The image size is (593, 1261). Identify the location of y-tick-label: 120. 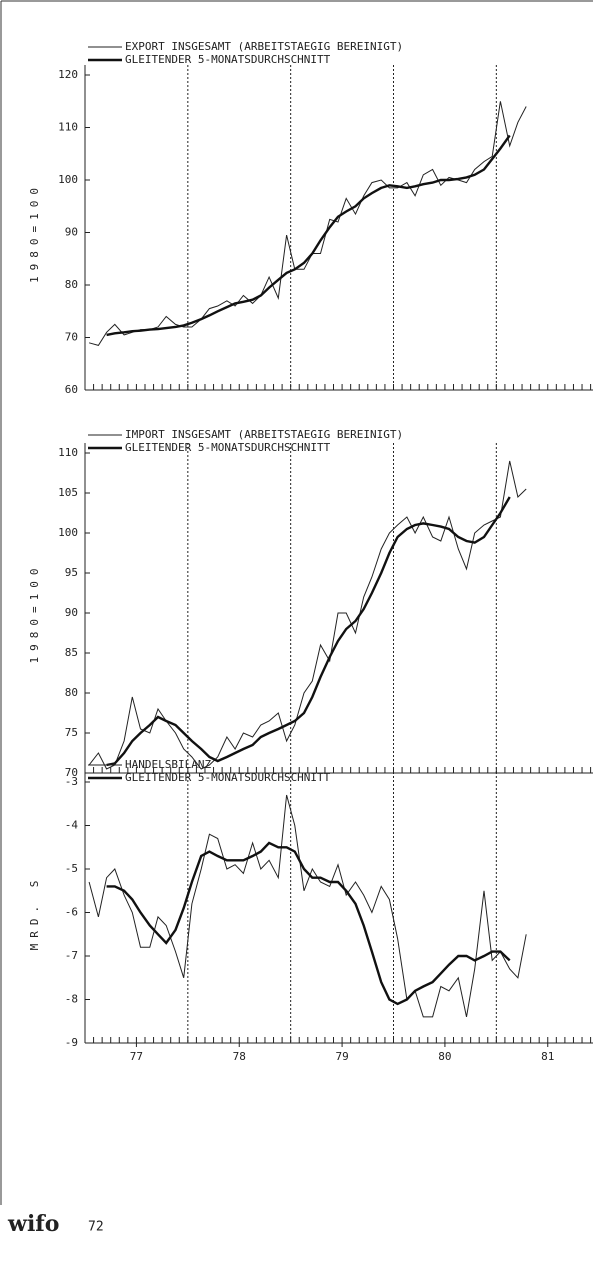
(68, 74).